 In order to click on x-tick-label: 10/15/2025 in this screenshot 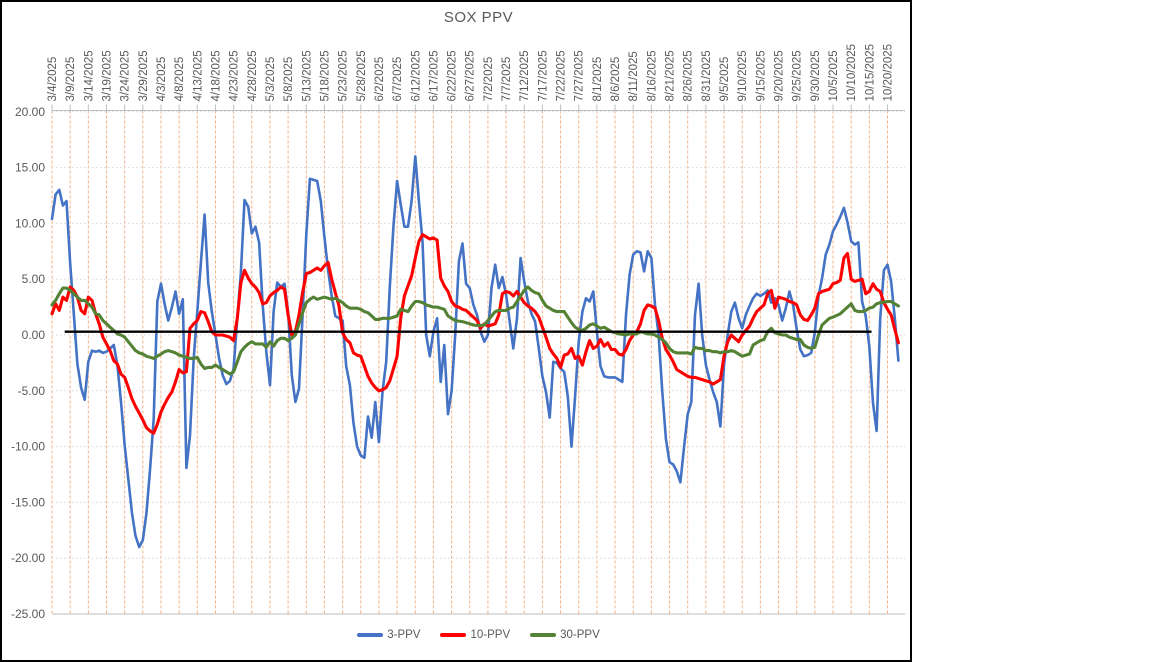, I will do `click(870, 73)`.